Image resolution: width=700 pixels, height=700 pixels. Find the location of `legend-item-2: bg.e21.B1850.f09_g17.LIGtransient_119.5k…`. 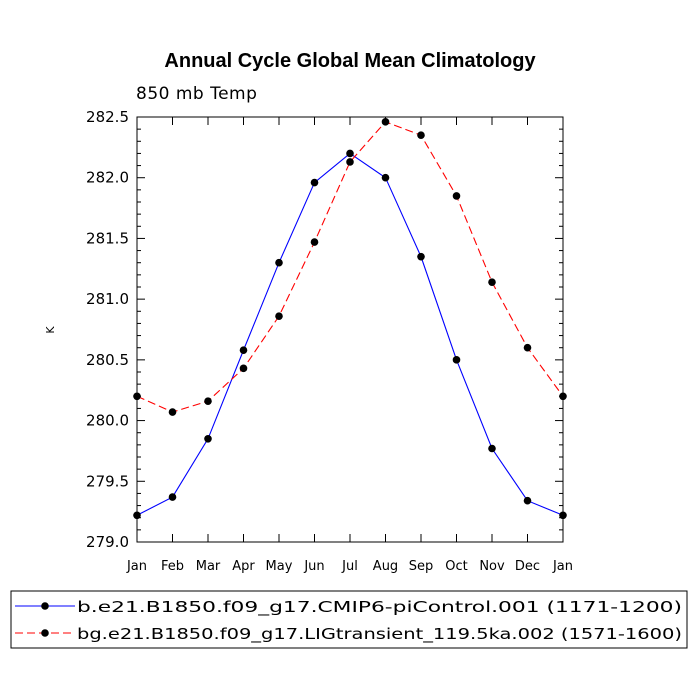

legend-item-2: bg.e21.B1850.f09_g17.LIGtransient_119.5k… is located at coordinates (348, 634).